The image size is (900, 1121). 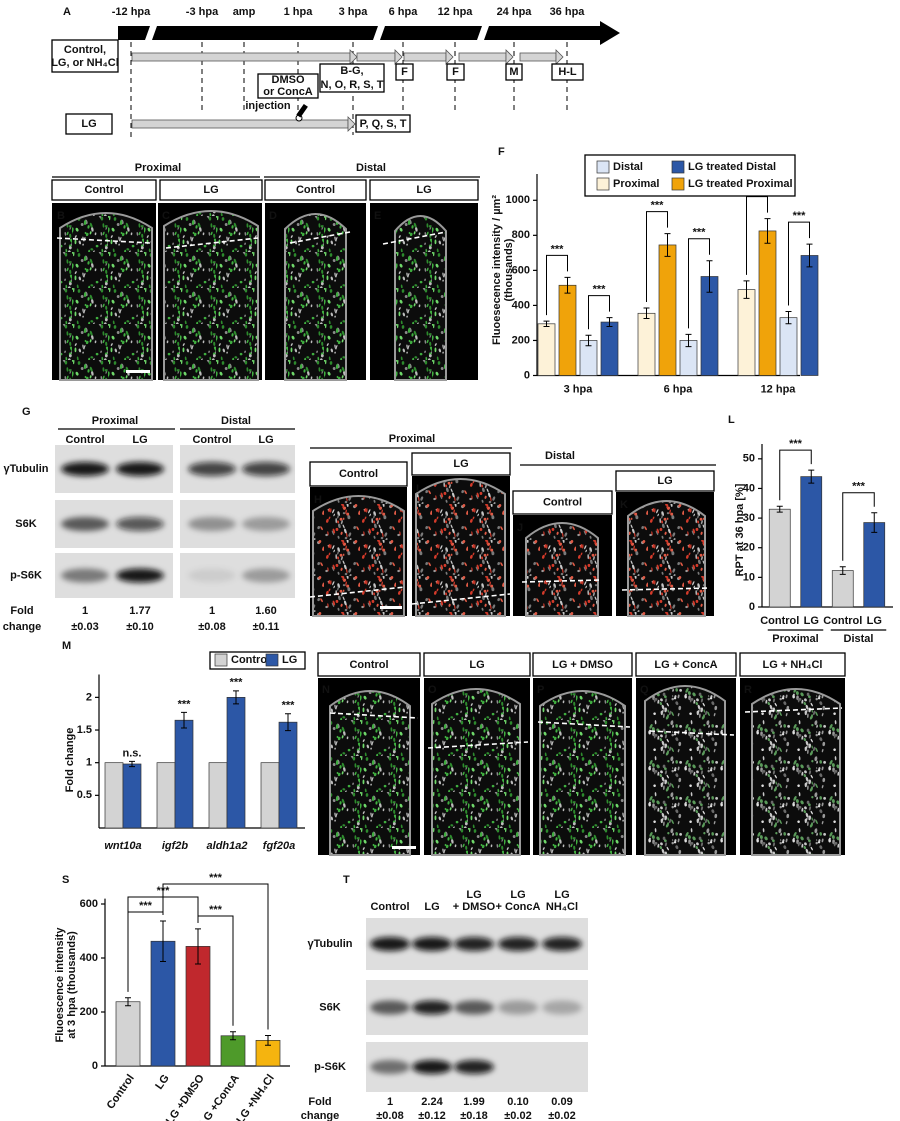 I want to click on treatment-arrowhead, so click(x=559, y=57).